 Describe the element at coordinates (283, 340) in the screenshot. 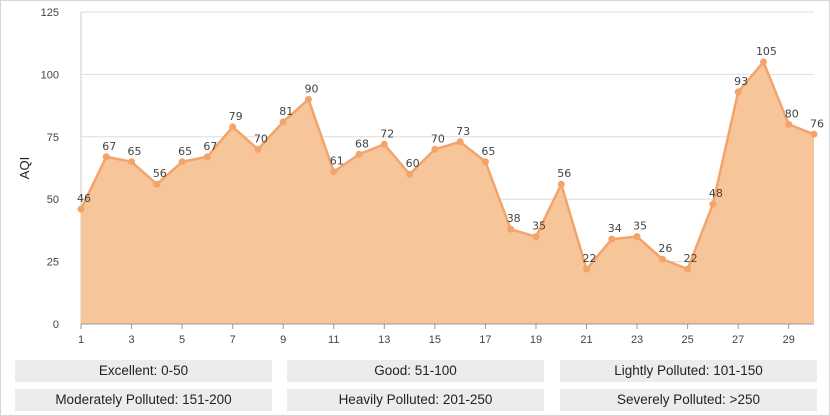

I see `x-tick-label: 9` at that location.